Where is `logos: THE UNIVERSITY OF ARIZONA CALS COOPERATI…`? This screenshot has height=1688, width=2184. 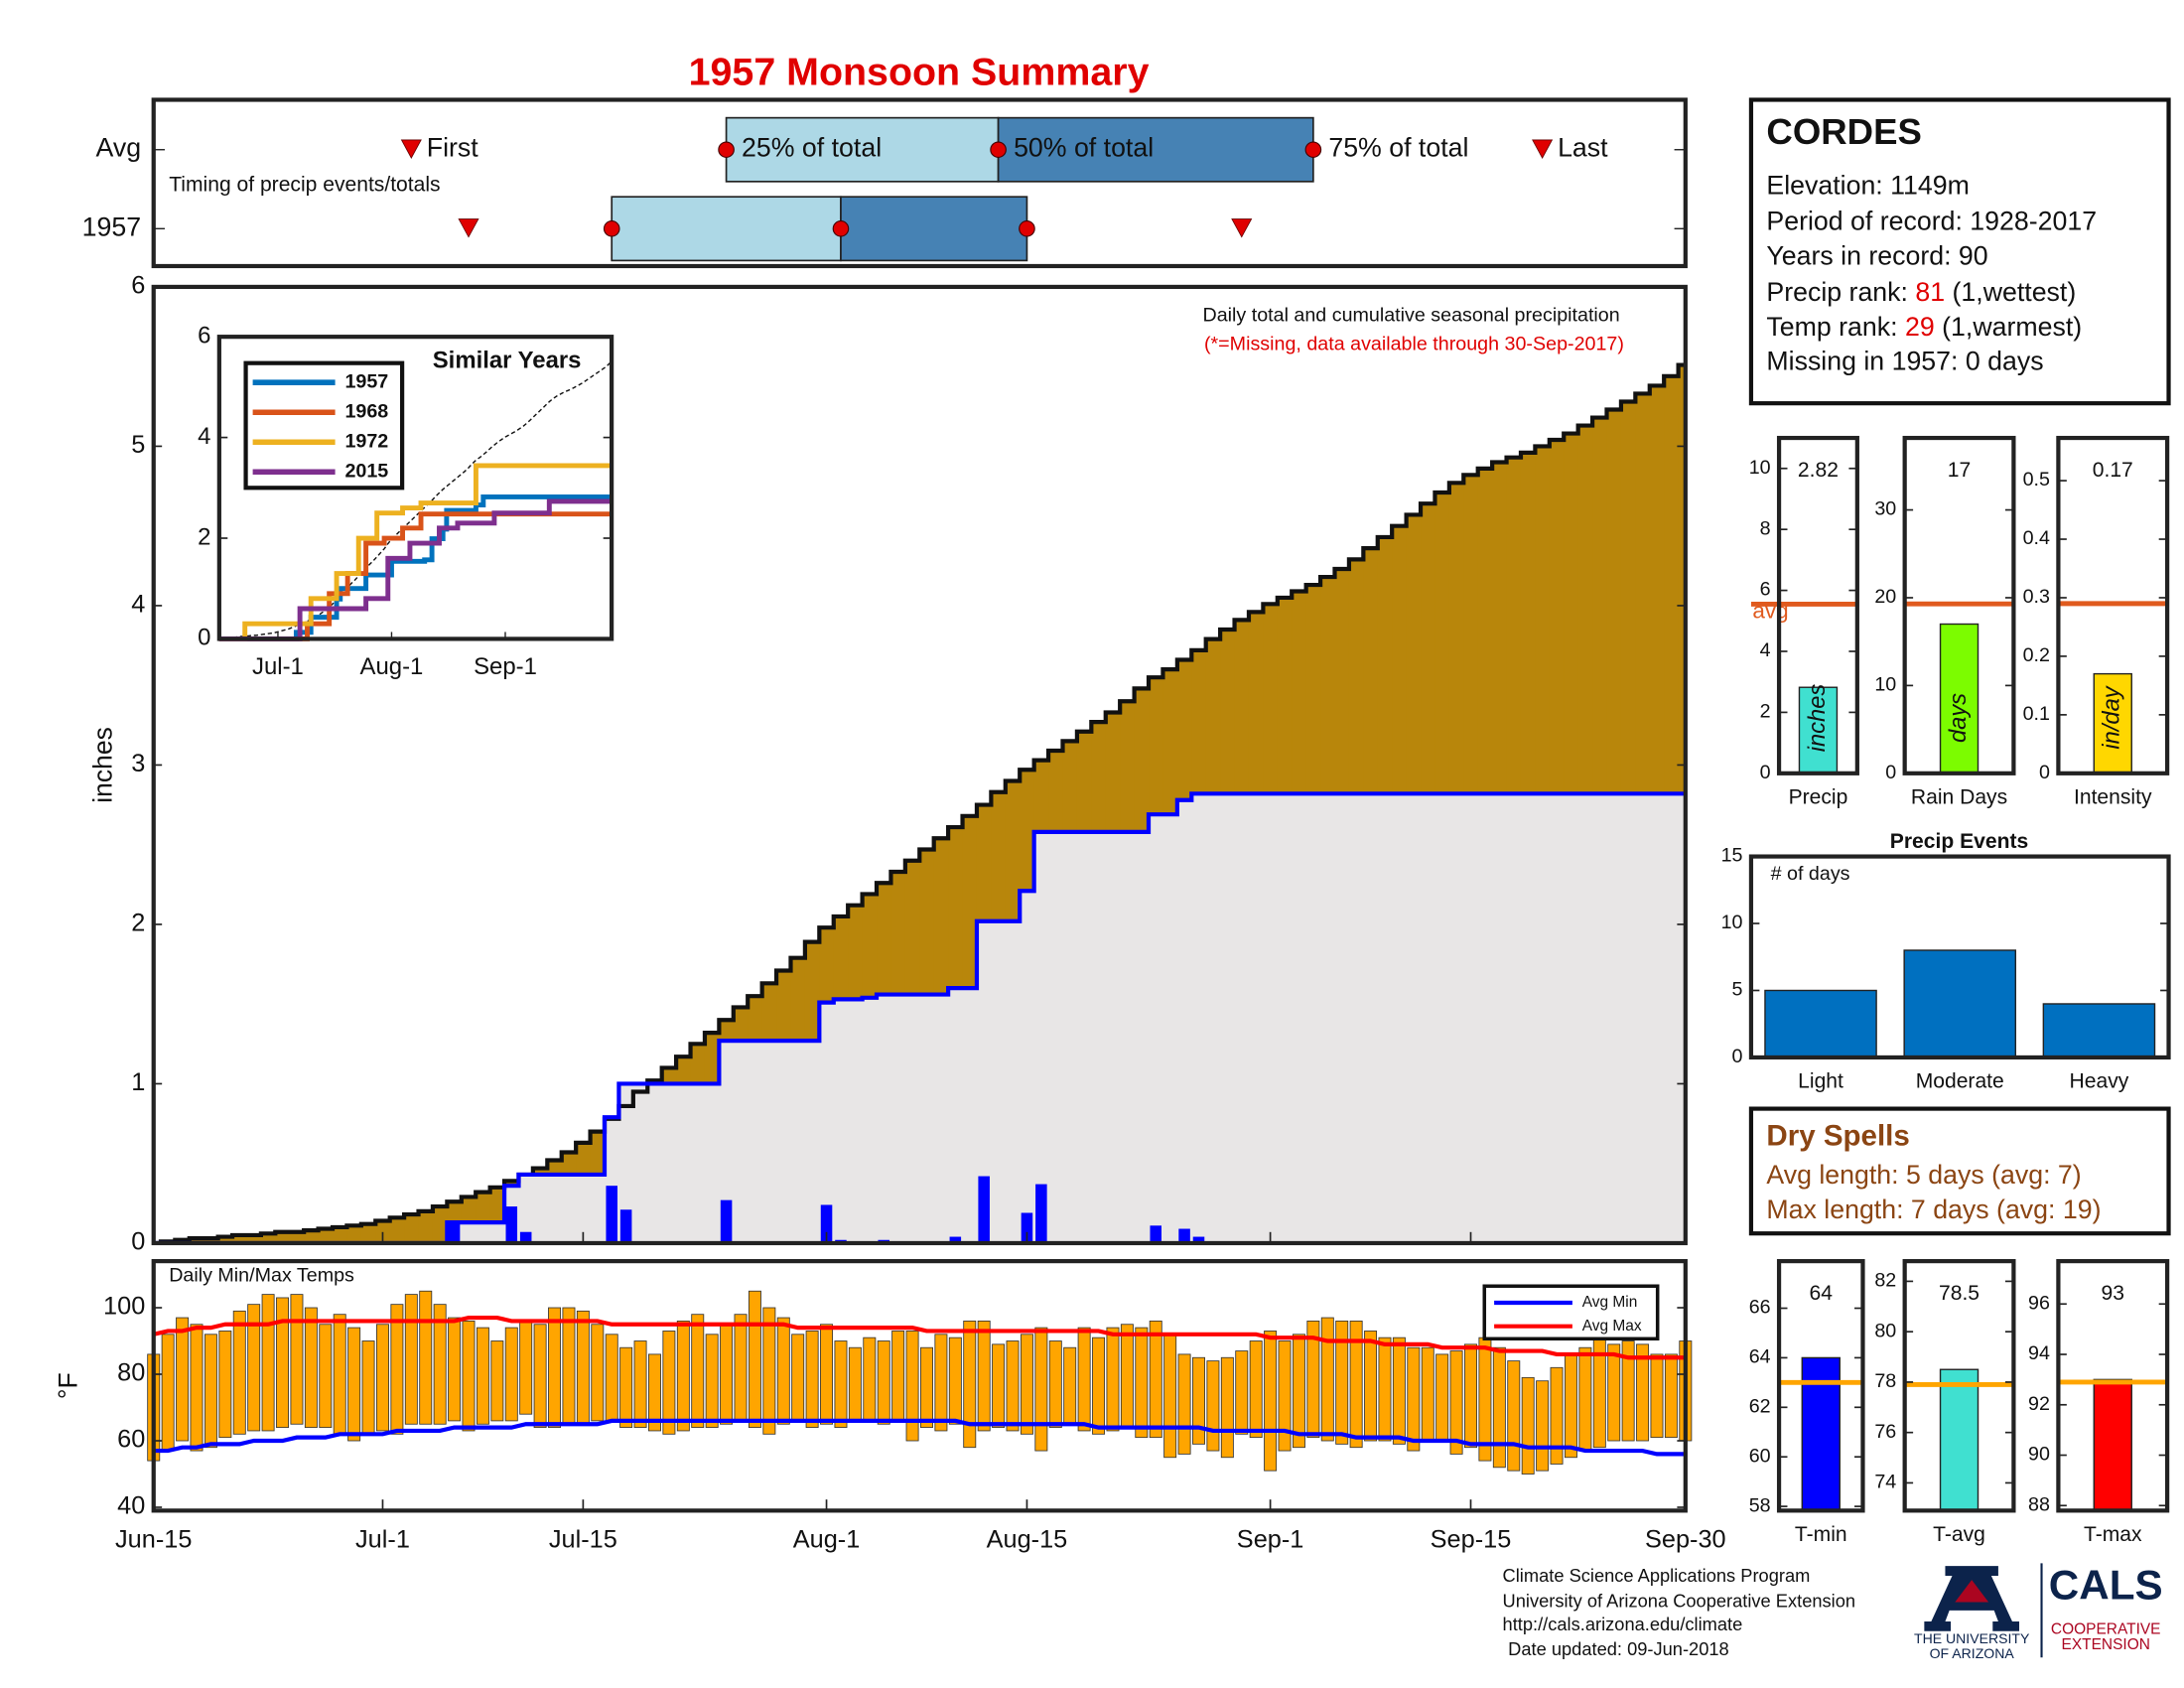
logos: THE UNIVERSITY OF ARIZONA CALS COOPERATI… is located at coordinates (2038, 1611).